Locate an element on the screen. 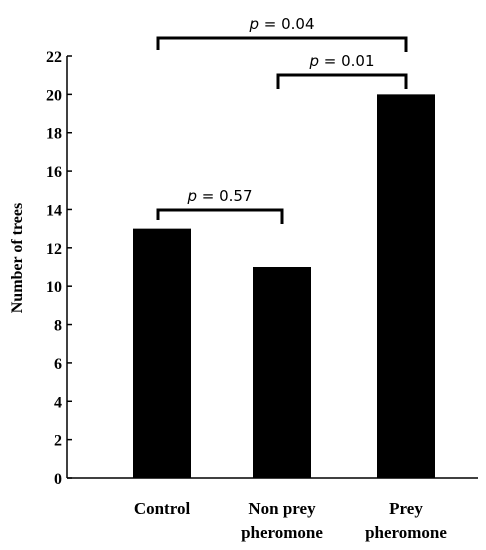 Image resolution: width=486 pixels, height=550 pixels. y-tick-label: 2 is located at coordinates (58, 441).